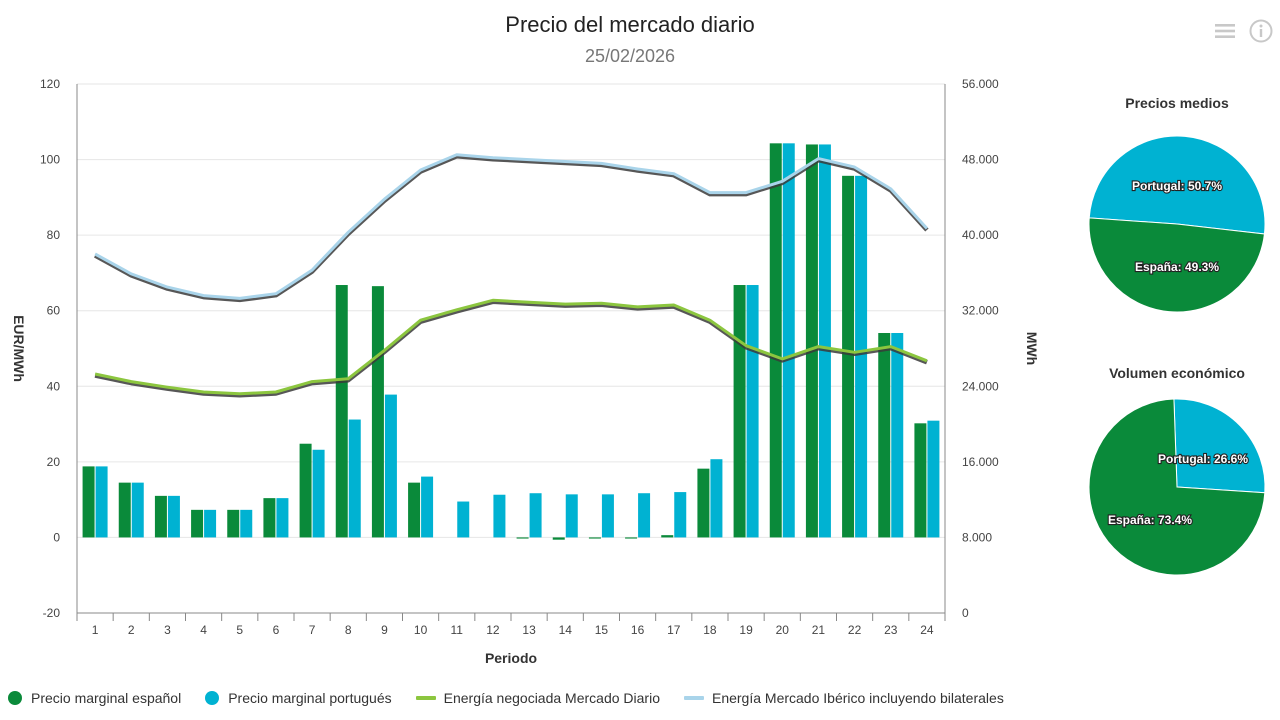 The image size is (1280, 720). I want to click on line-energia-iberico-shadow, so click(511, 228).